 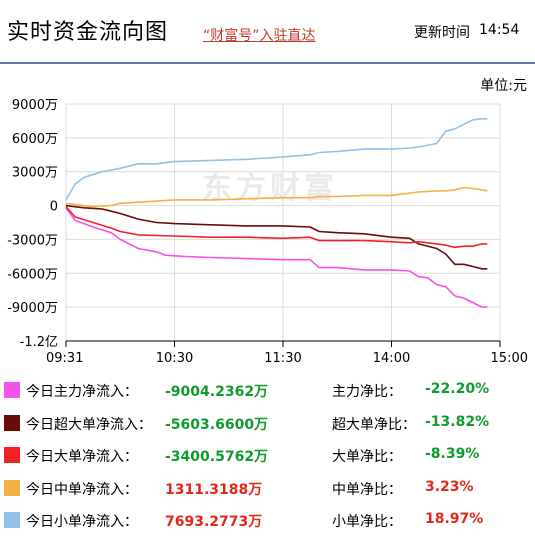 I want to click on y-tick-label: 3000万, so click(x=35, y=173).